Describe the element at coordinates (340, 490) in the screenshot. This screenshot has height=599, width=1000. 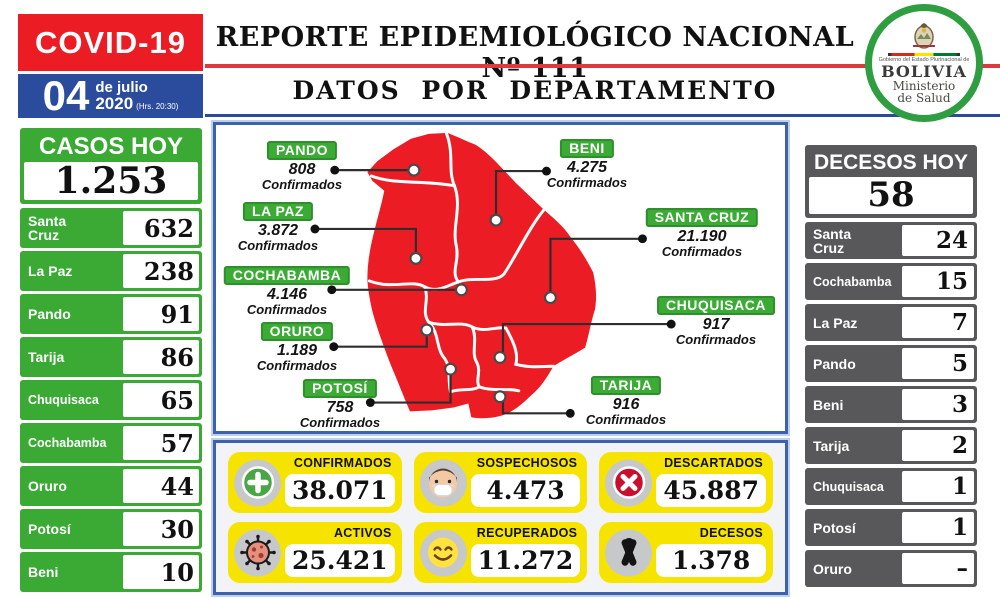
I see `stat-value: 38.071` at that location.